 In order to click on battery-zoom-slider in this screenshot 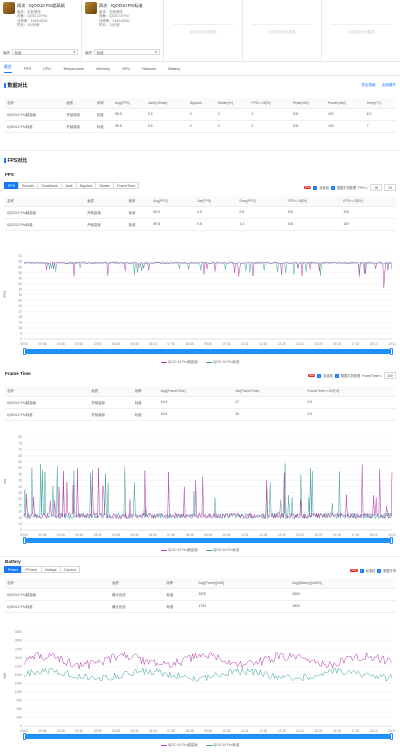, I will do `click(208, 736)`.